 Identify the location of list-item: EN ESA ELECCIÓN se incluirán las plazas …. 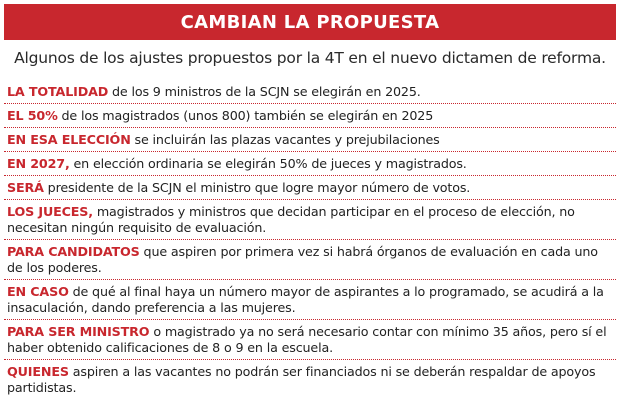
(310, 140).